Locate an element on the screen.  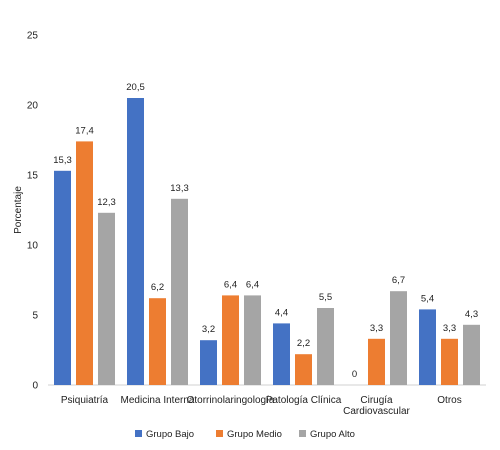
data-label: 6,2 is located at coordinates (157, 287).